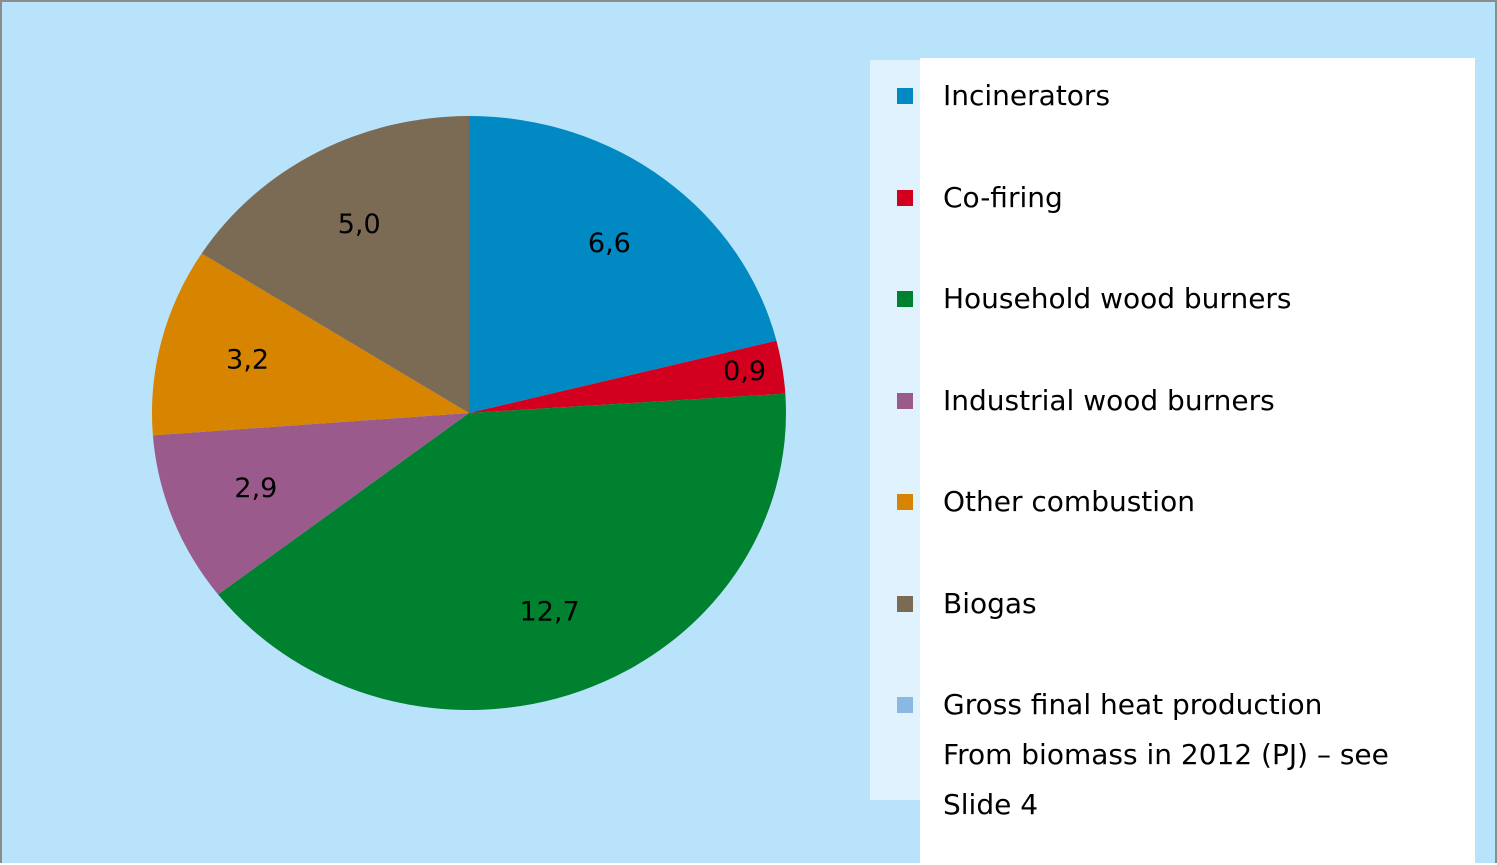 The width and height of the screenshot is (1497, 865). Describe the element at coordinates (1069, 501) in the screenshot. I see `legend-label: Other combustion` at that location.